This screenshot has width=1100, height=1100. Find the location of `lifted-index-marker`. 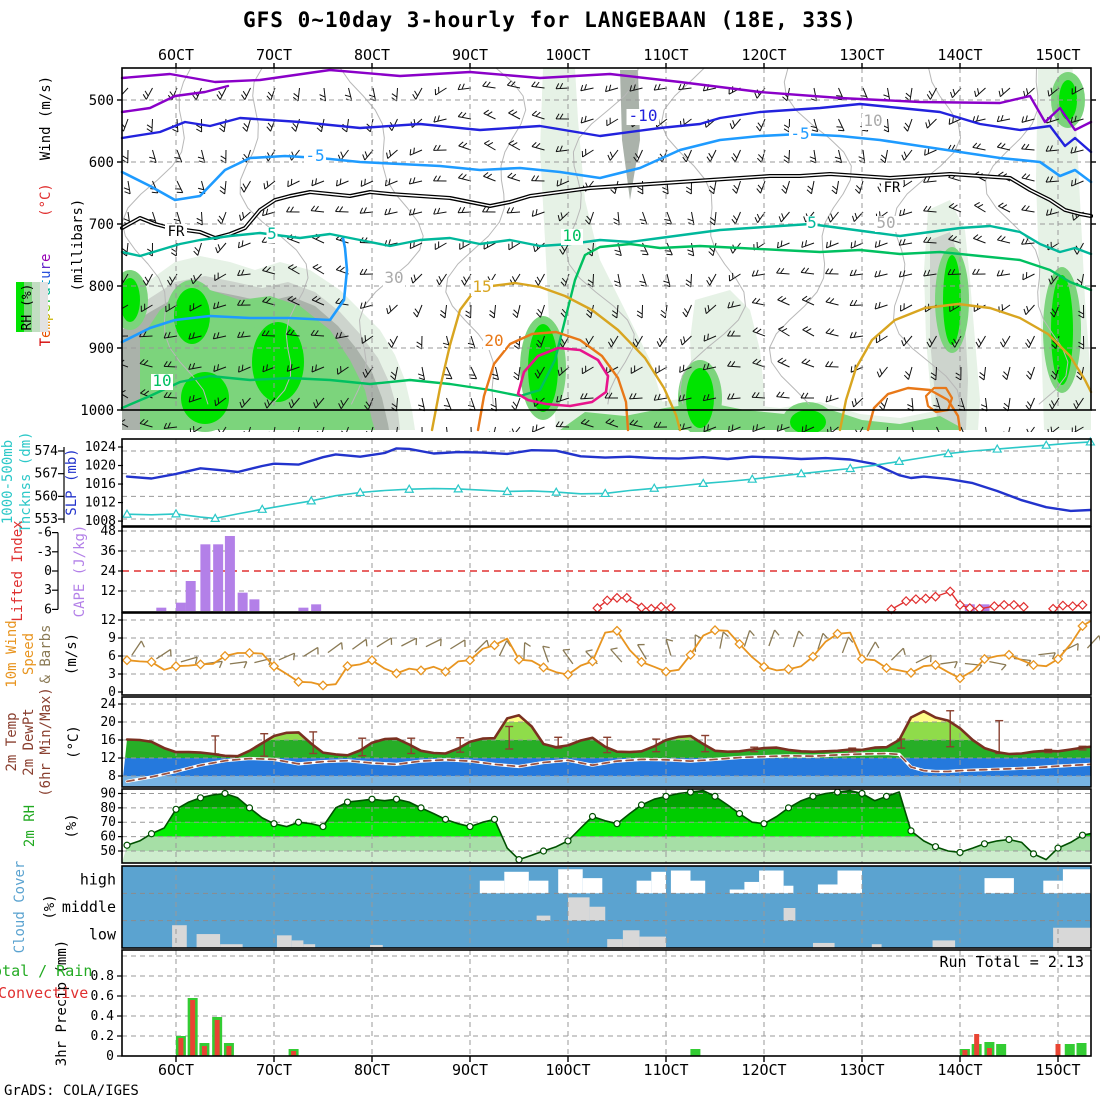

lifted-index-marker is located at coordinates (1023, 606).